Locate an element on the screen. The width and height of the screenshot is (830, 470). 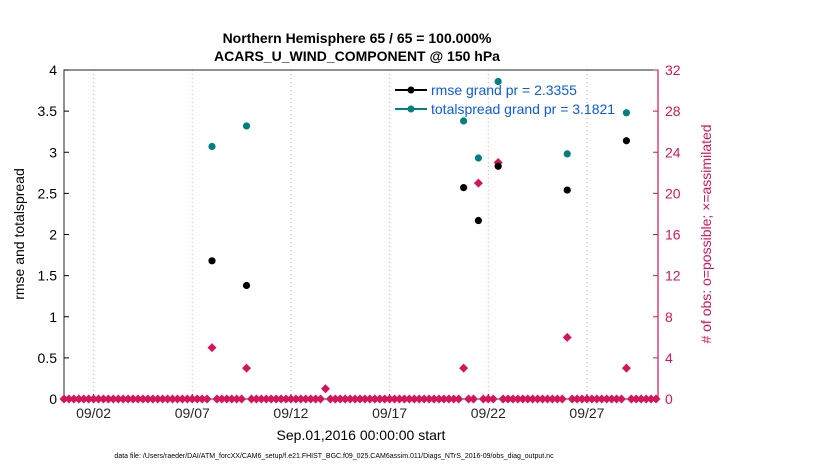
x-tick-label: 09/02 is located at coordinates (93, 413).